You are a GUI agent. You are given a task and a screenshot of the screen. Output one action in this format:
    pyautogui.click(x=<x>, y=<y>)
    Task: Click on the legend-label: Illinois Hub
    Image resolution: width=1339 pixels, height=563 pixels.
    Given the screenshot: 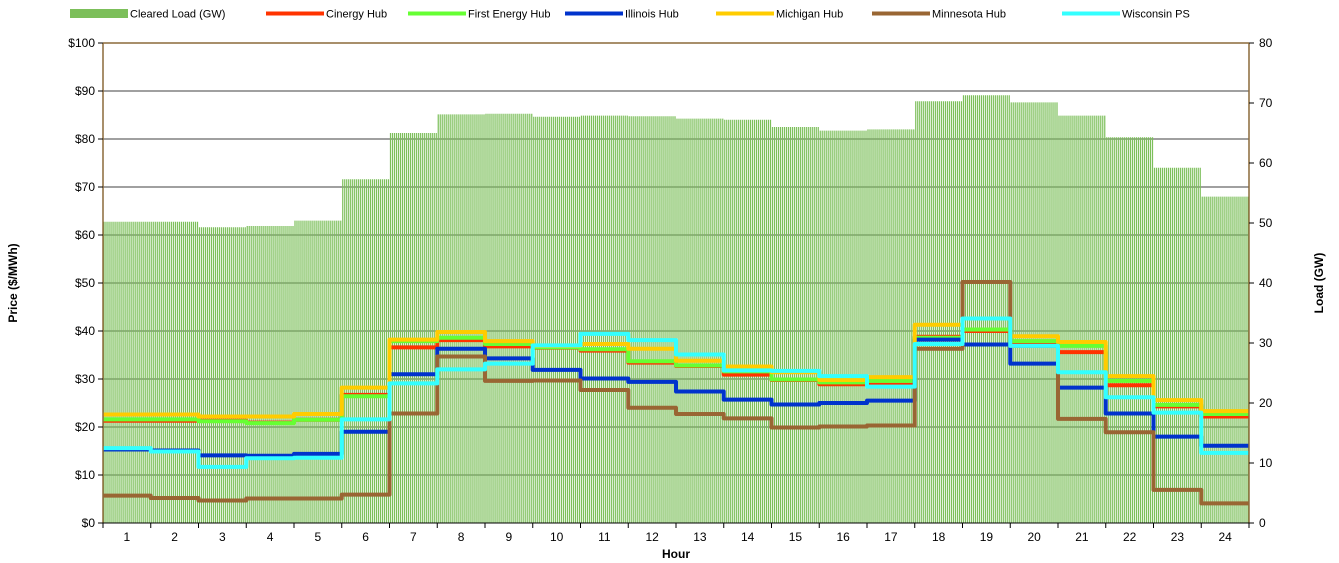 What is the action you would take?
    pyautogui.click(x=652, y=15)
    